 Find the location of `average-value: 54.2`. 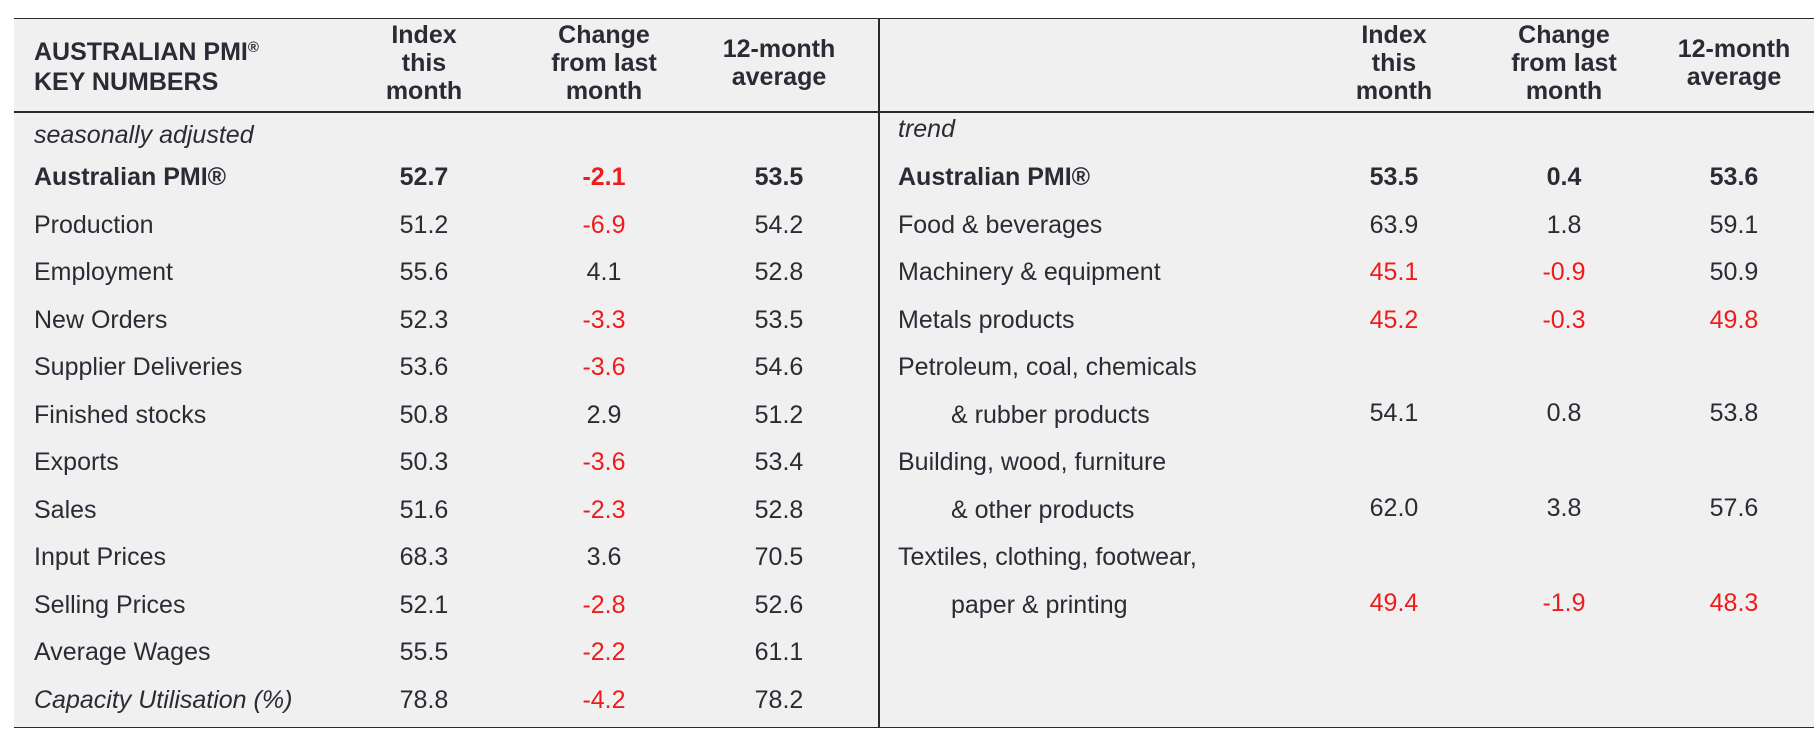

average-value: 54.2 is located at coordinates (779, 224).